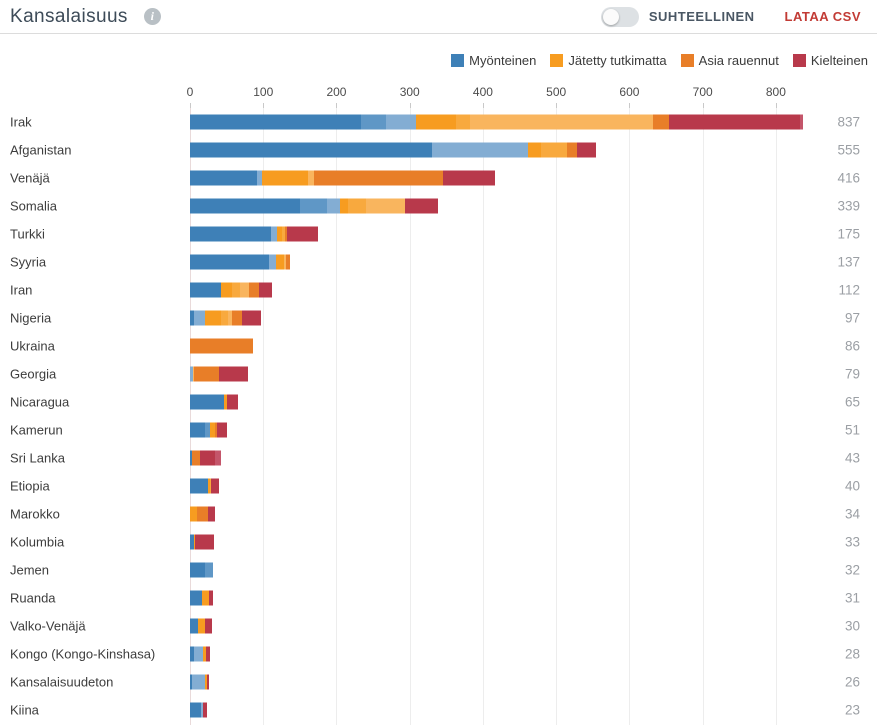 This screenshot has width=877, height=725. What do you see at coordinates (21, 122) in the screenshot?
I see `country-label: Irak` at bounding box center [21, 122].